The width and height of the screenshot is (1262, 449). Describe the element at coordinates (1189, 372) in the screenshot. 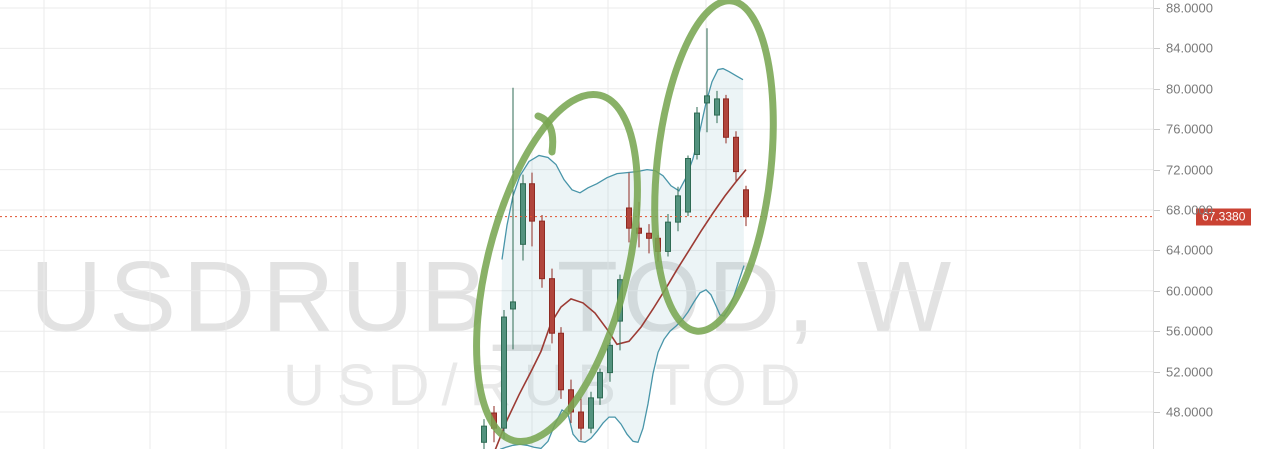

I see `axis-price-label: 52.0000` at that location.